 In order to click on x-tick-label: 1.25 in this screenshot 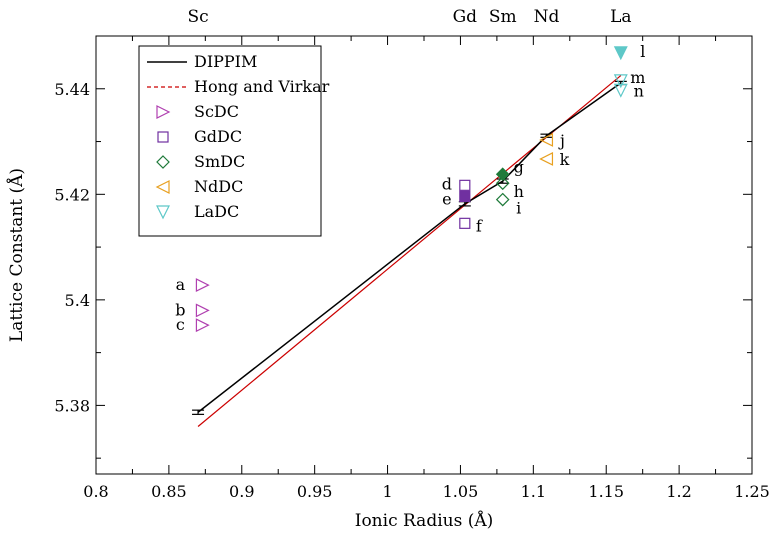, I will do `click(752, 491)`.